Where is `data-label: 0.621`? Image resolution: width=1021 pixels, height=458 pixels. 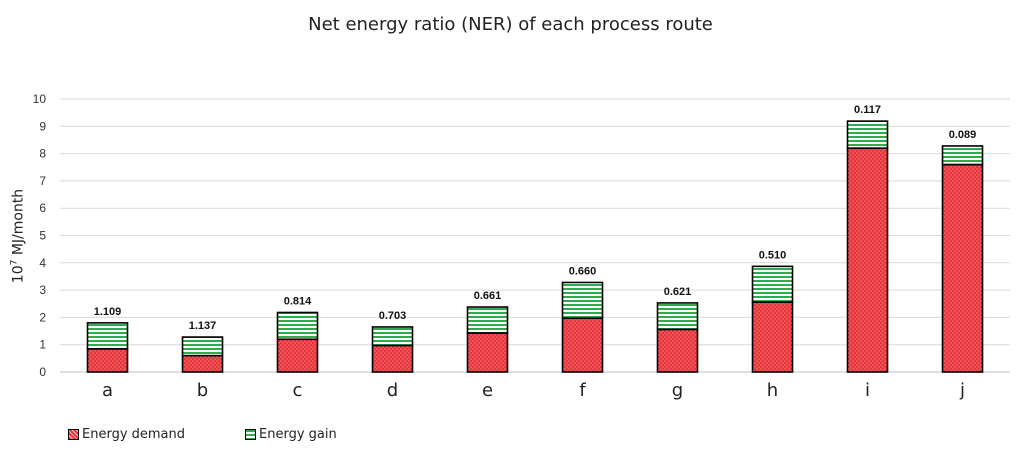 data-label: 0.621 is located at coordinates (678, 292).